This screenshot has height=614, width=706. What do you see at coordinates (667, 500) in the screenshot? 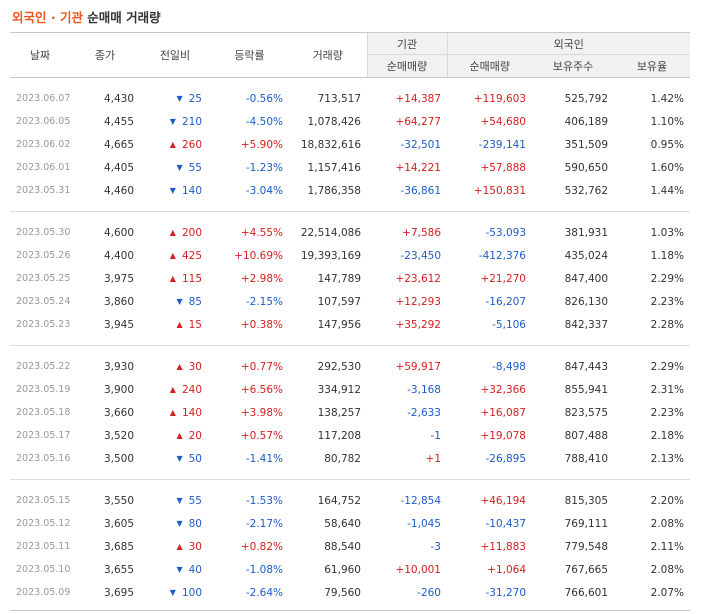
I see `ratio-cell: 2.20%` at bounding box center [667, 500].